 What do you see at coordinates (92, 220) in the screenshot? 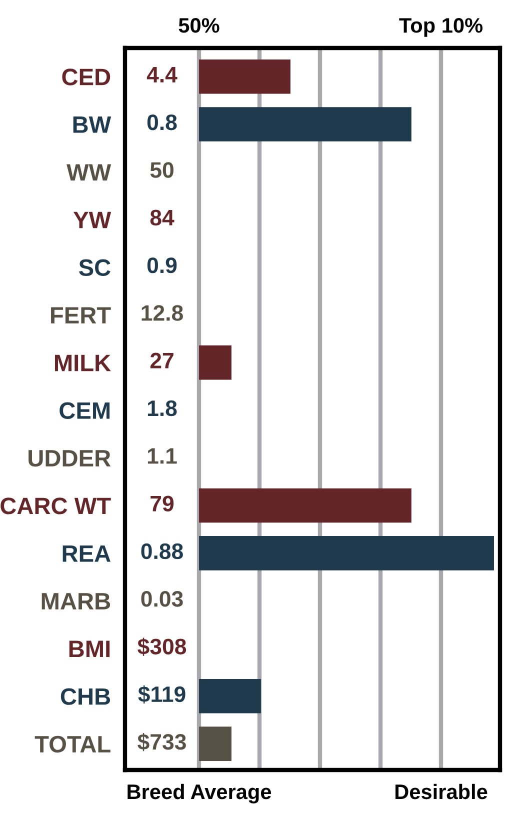
I see `y-tick-label: YW` at bounding box center [92, 220].